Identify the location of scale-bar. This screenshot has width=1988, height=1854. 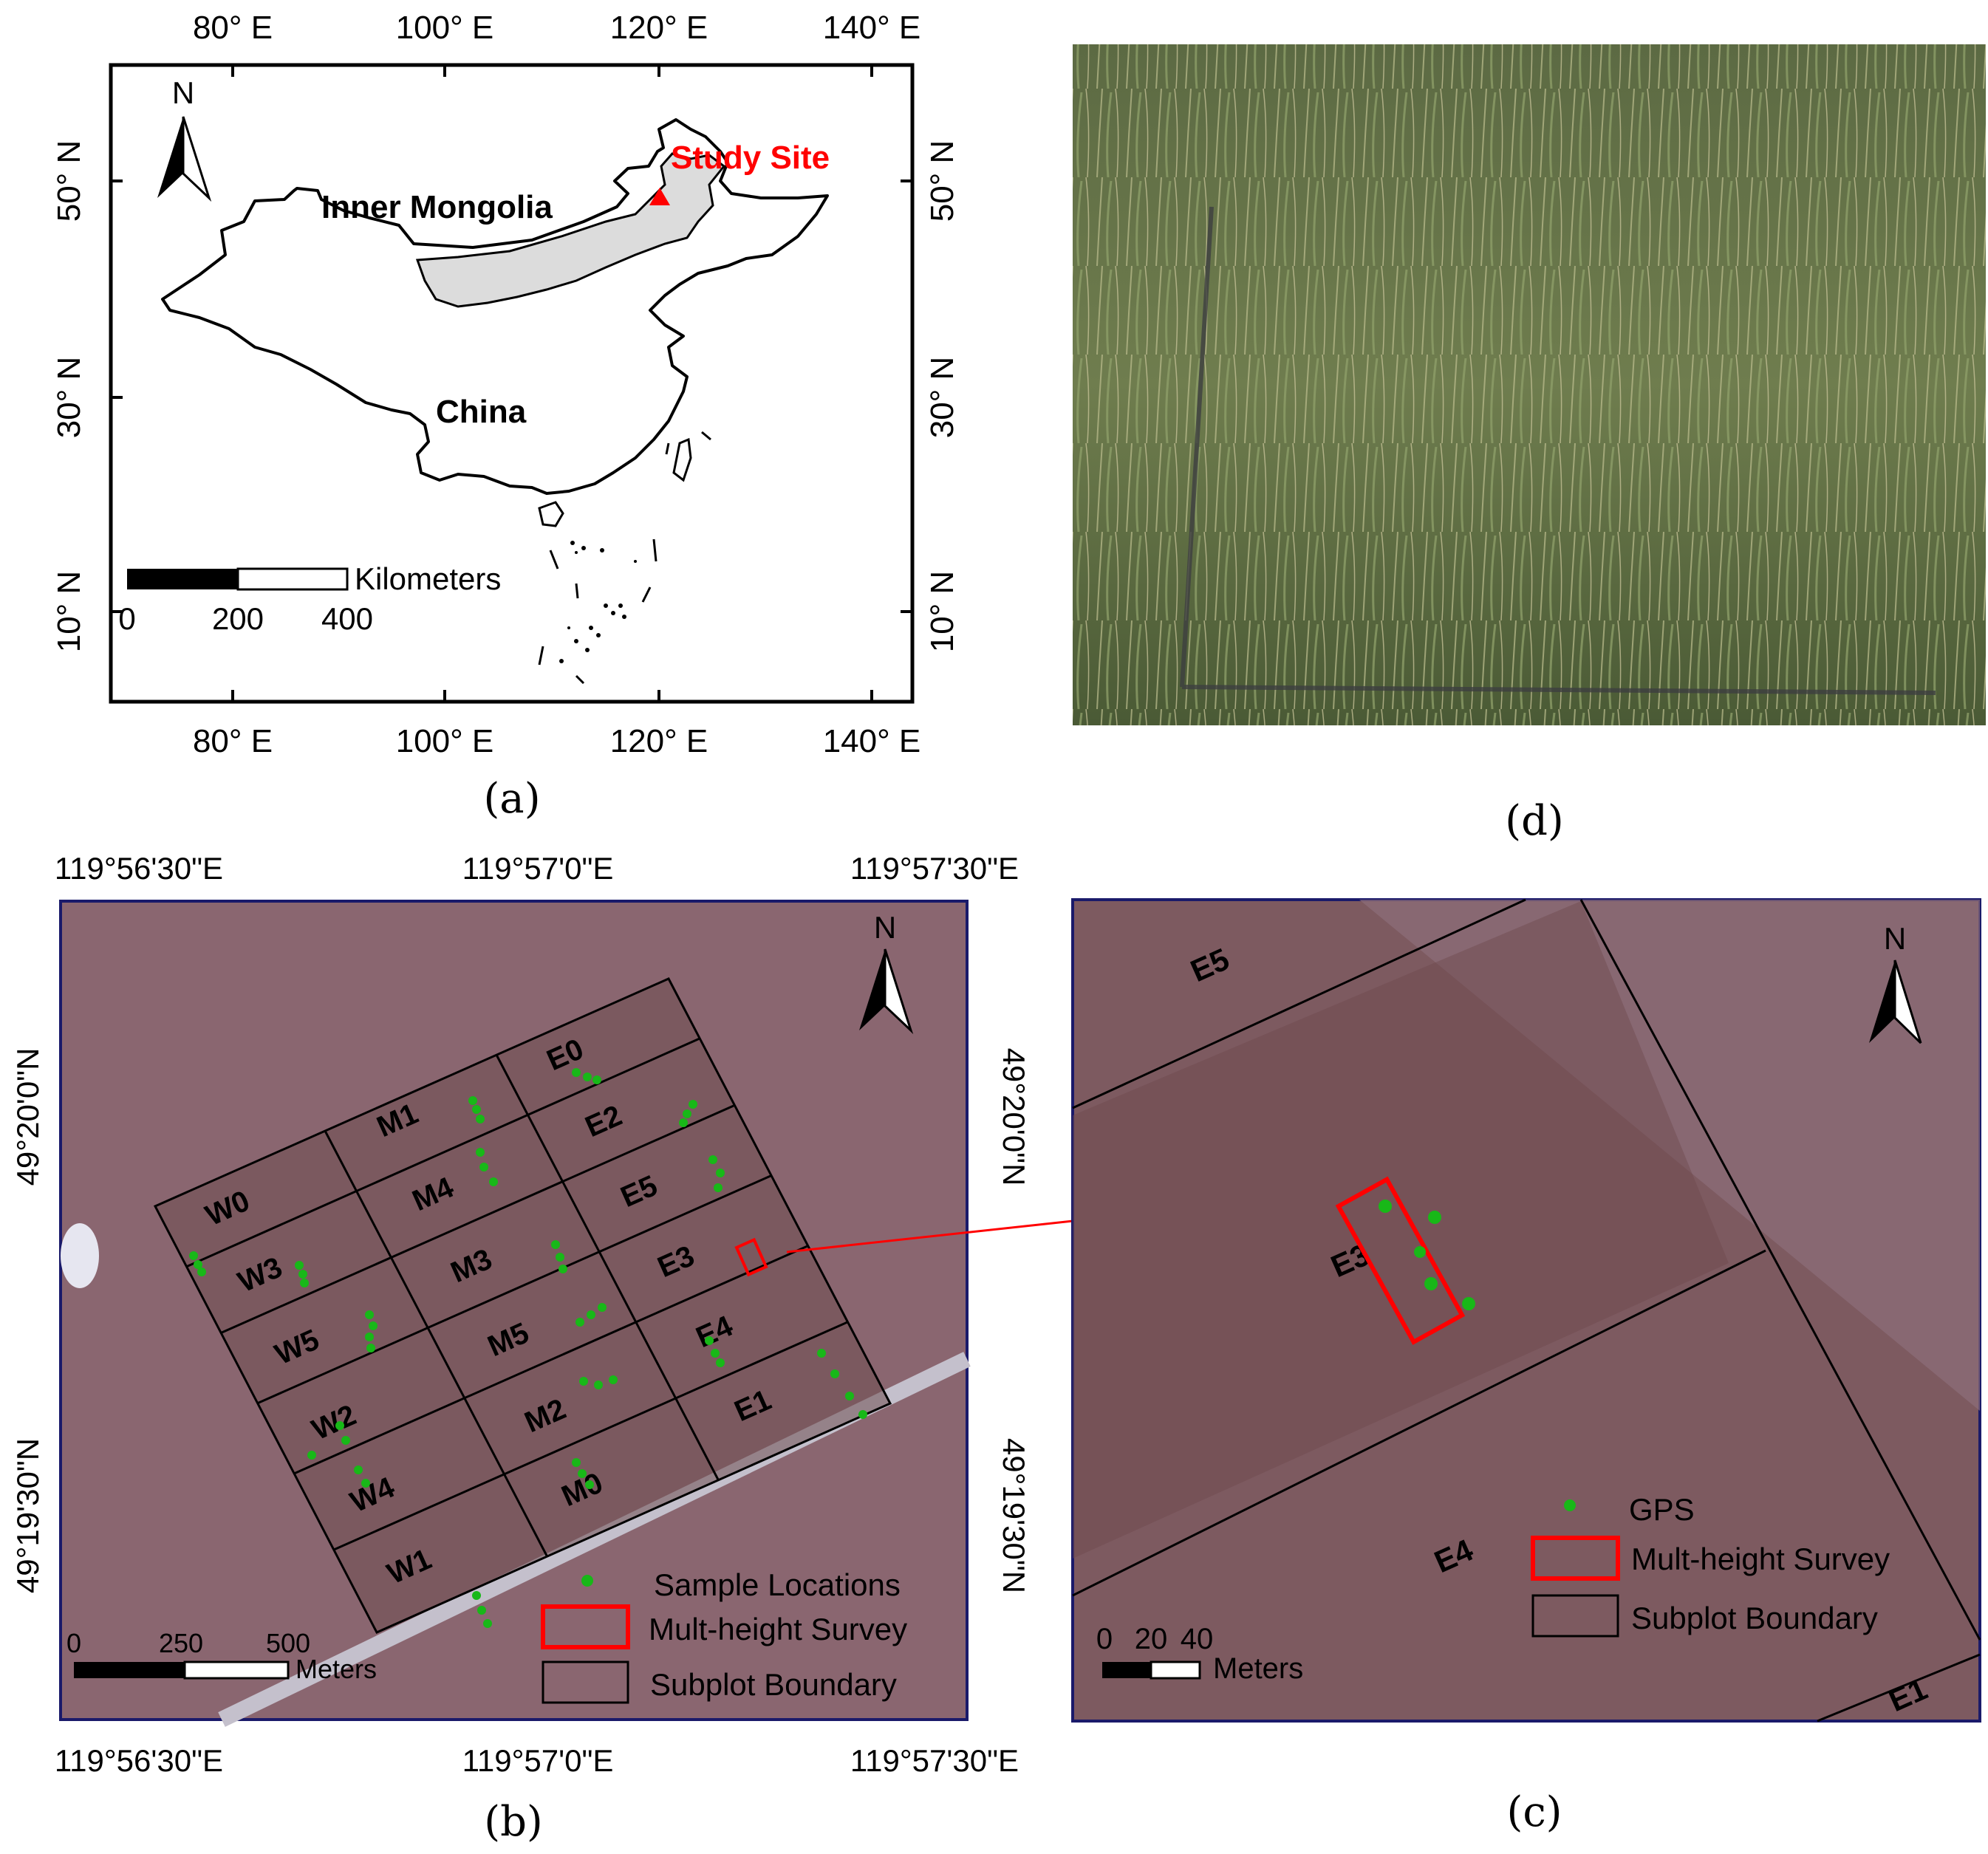
(238, 579).